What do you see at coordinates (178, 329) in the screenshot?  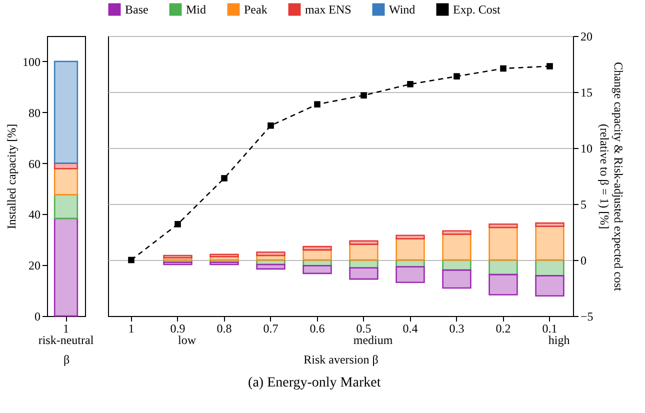 I see `x-tick-label: 0.9` at bounding box center [178, 329].